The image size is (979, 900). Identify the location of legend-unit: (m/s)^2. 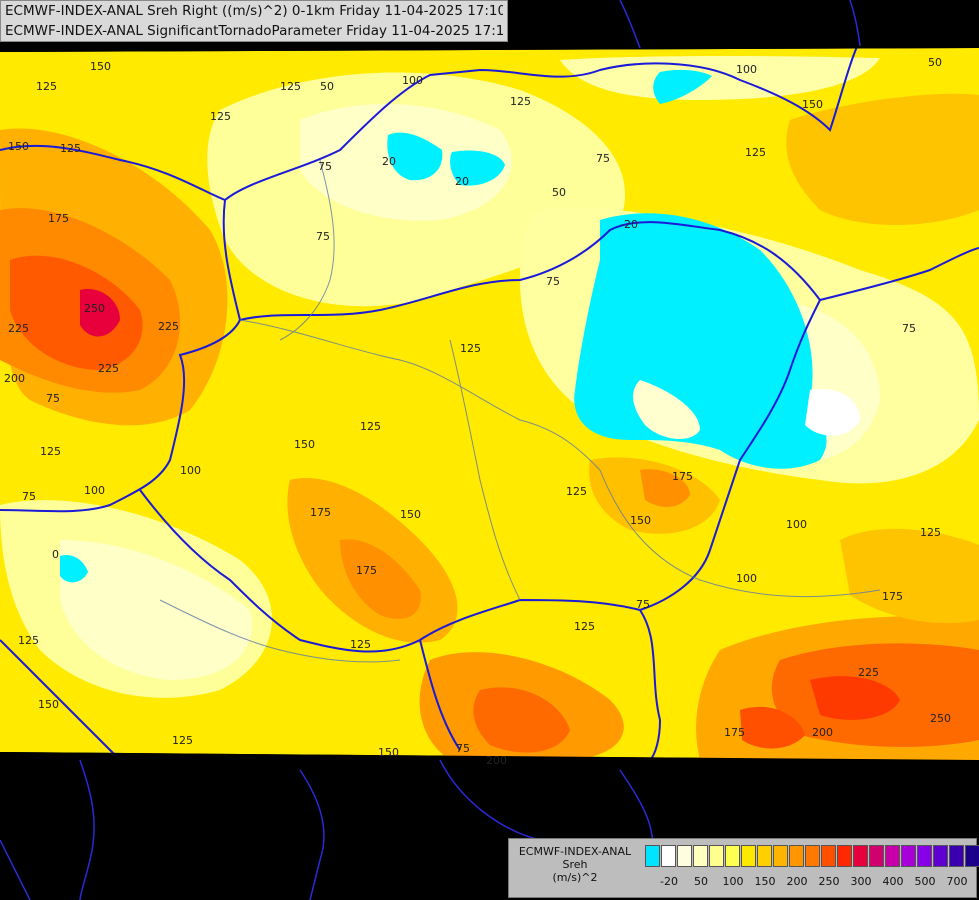
(575, 877).